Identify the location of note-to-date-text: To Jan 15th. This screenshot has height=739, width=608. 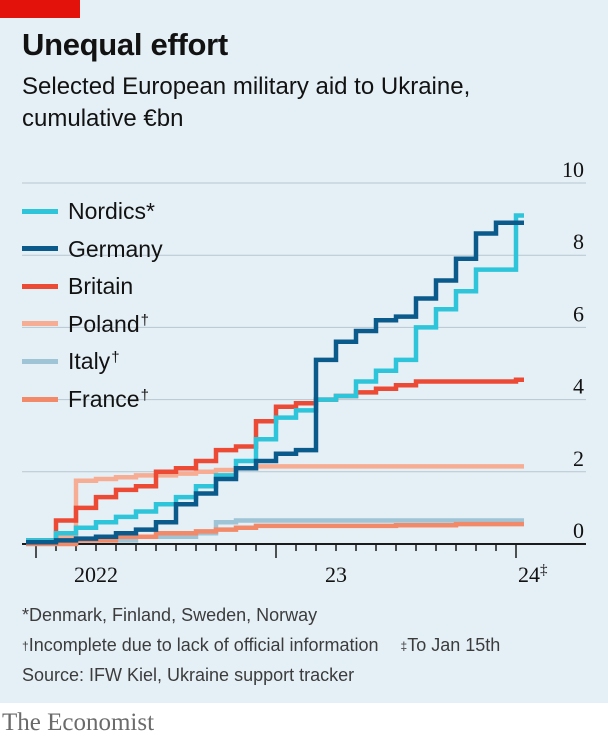
(454, 645).